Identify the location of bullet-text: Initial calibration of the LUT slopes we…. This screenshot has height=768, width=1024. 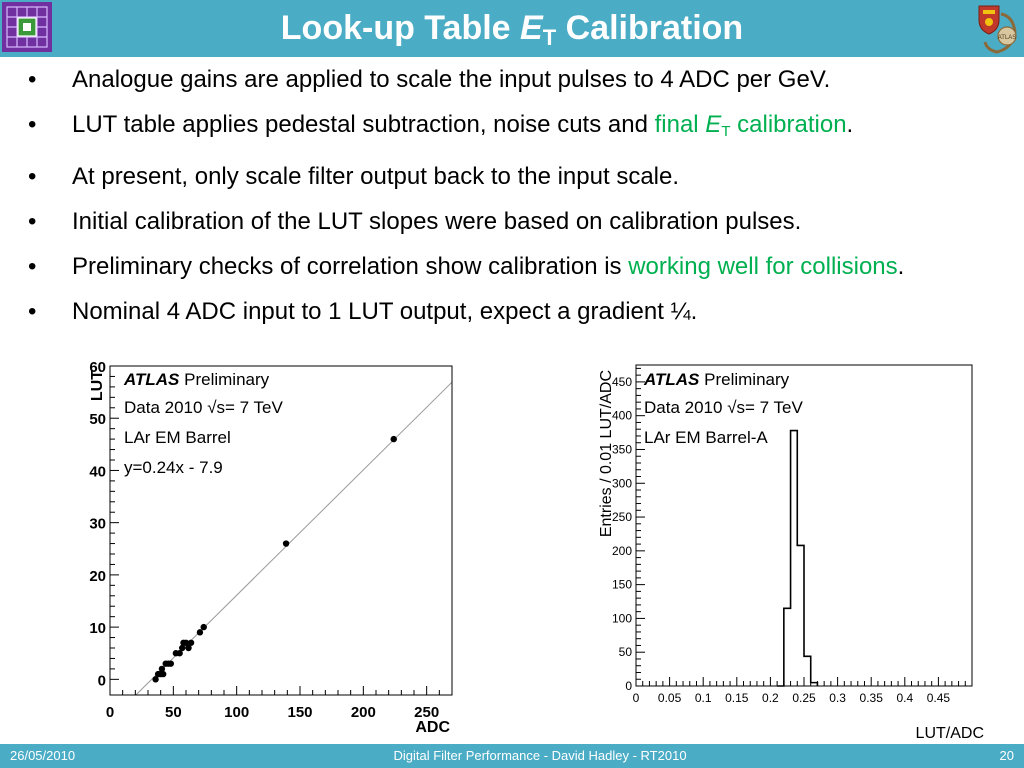
(437, 221).